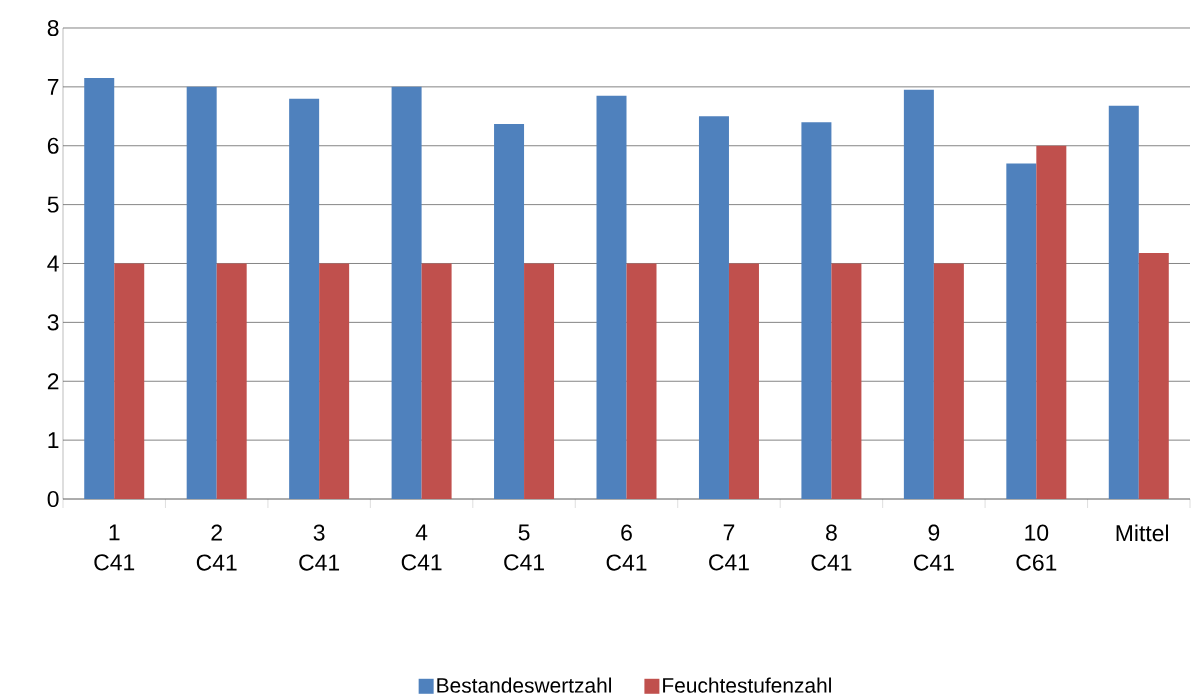  I want to click on y-tick-label: 6, so click(53, 145).